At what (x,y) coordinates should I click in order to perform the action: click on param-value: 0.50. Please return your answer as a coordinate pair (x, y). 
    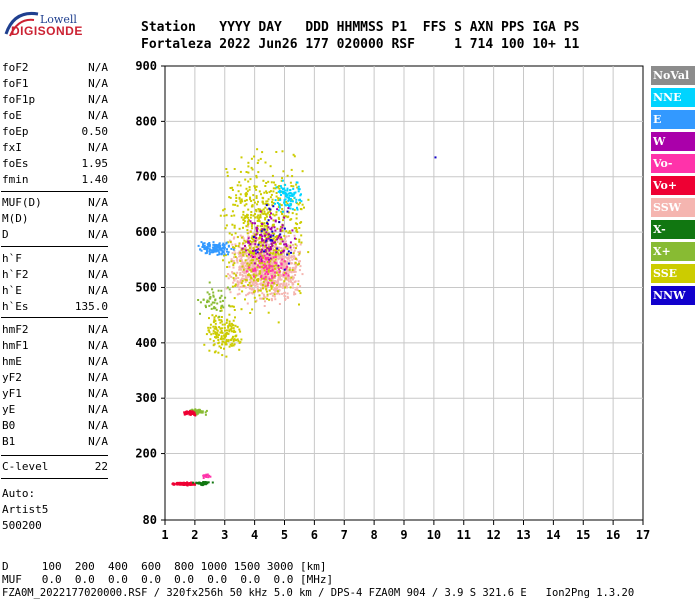
    Looking at the image, I should click on (95, 131).